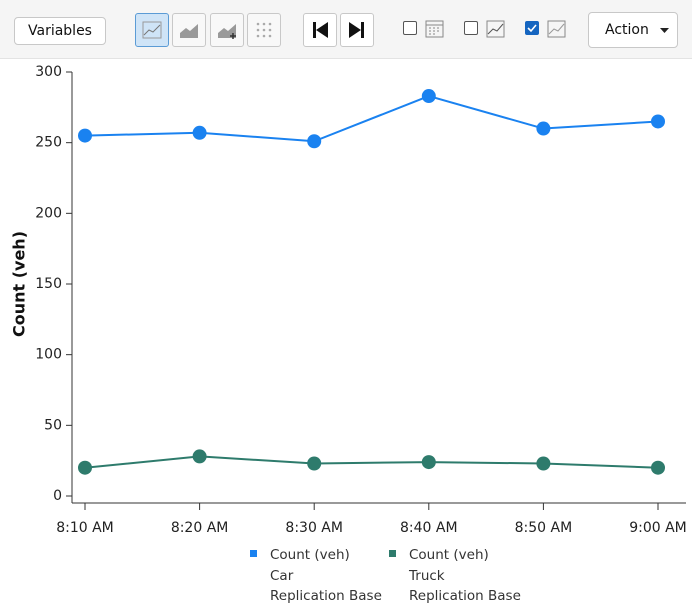 The image size is (692, 612). I want to click on area-chart-button, so click(189, 30).